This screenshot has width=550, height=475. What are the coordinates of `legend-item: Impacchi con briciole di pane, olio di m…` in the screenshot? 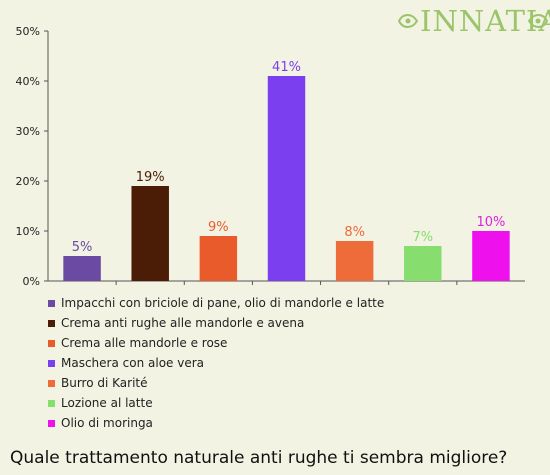 It's located at (216, 303).